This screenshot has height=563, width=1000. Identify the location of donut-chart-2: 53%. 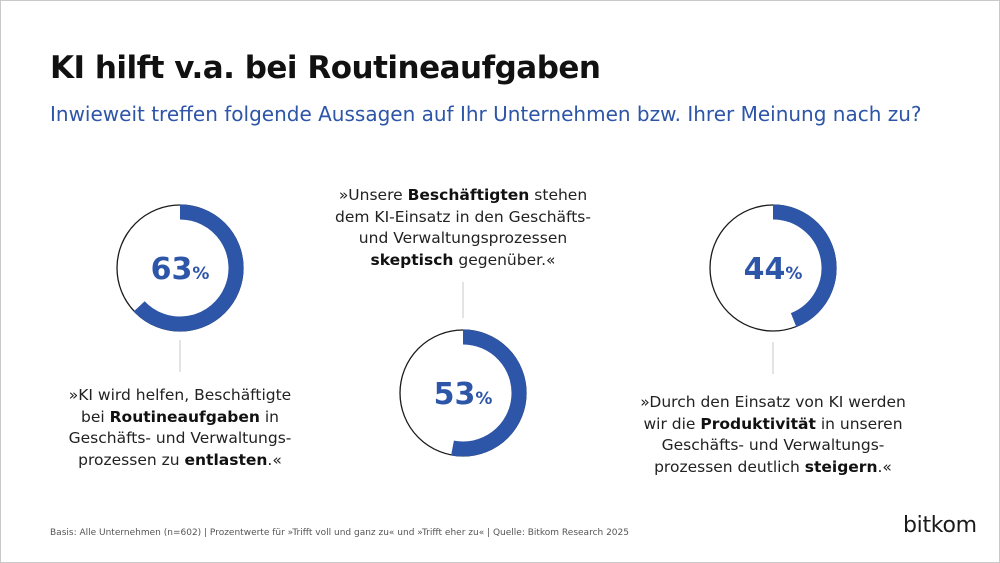
(463, 369).